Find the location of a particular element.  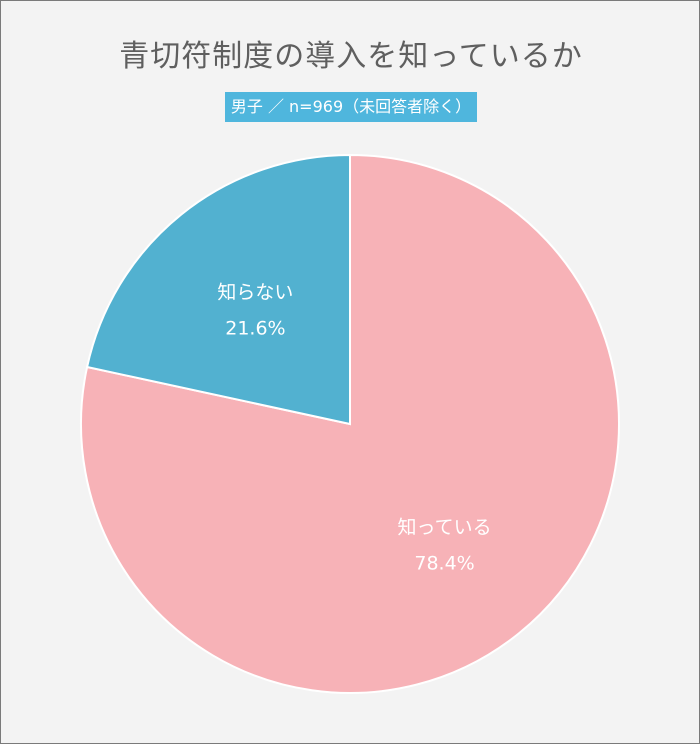

slice-value-0: 78.4% is located at coordinates (444, 563).